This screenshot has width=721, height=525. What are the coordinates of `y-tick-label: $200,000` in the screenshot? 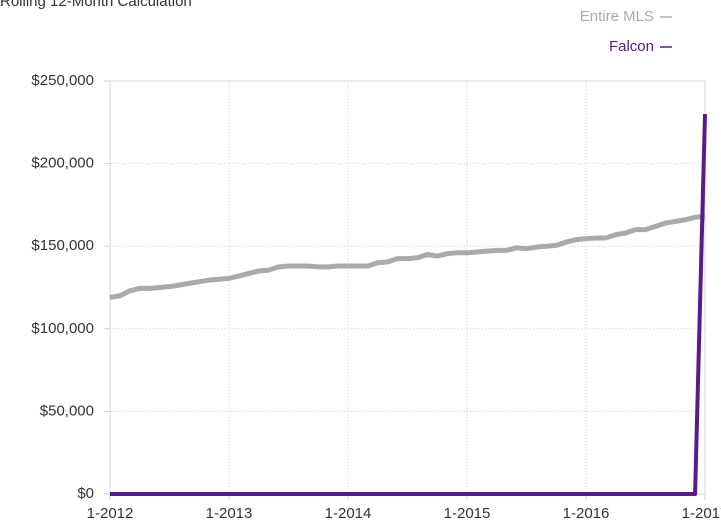 It's located at (62, 163).